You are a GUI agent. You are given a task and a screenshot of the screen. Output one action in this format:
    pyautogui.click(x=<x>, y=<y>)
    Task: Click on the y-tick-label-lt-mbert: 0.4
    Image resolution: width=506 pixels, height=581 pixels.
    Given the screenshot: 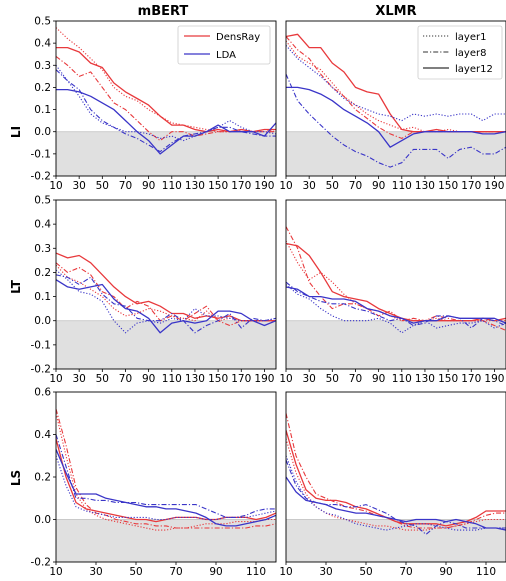 What is the action you would take?
    pyautogui.click(x=42, y=225)
    